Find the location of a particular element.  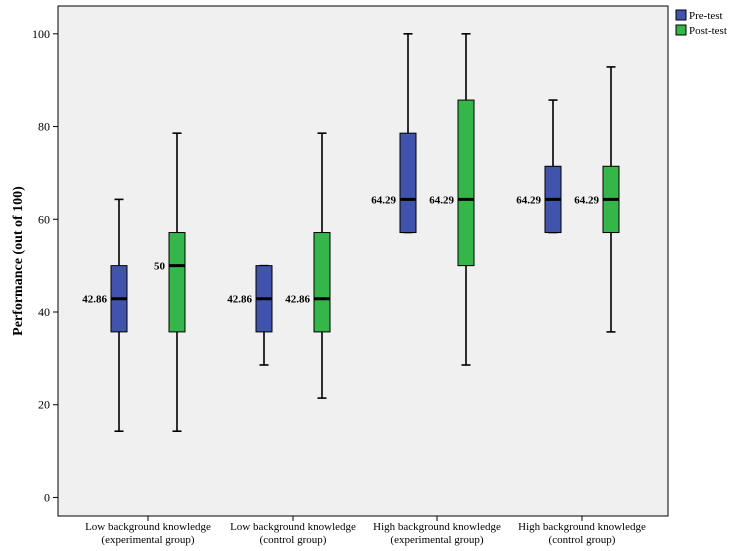

post-test-median-label: 50 is located at coordinates (160, 267).